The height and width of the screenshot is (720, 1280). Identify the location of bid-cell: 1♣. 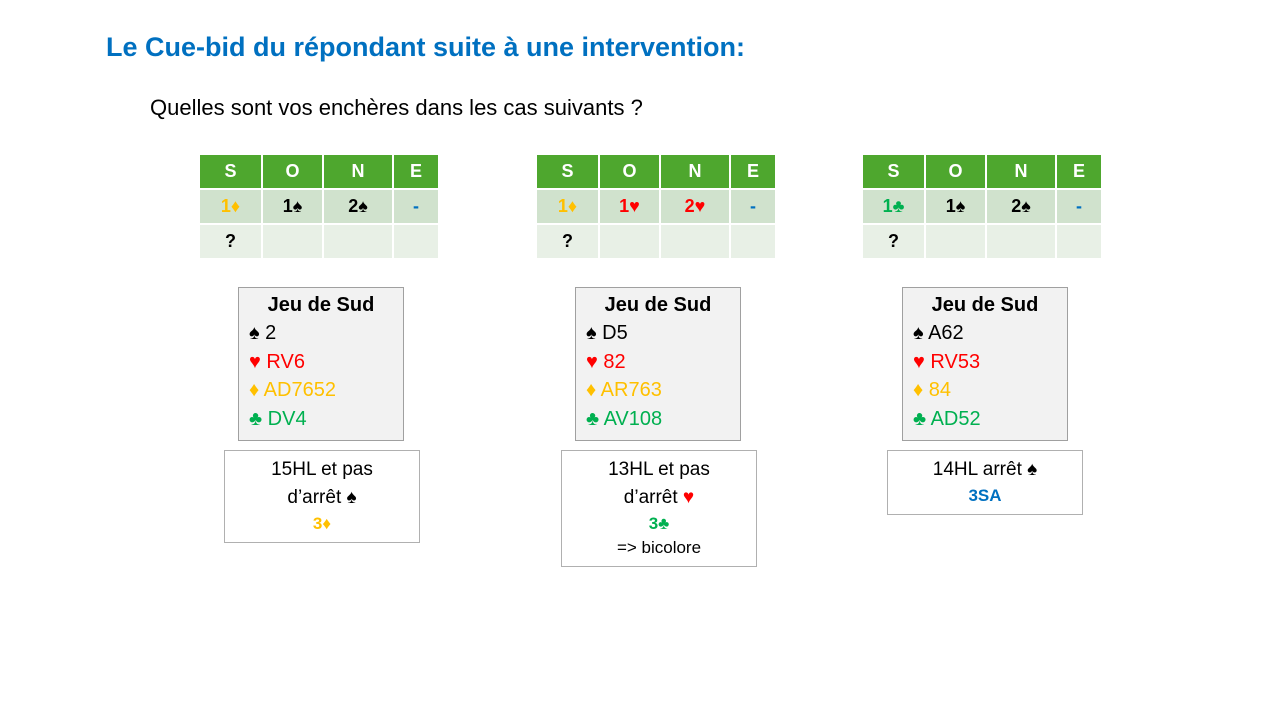
(893, 206).